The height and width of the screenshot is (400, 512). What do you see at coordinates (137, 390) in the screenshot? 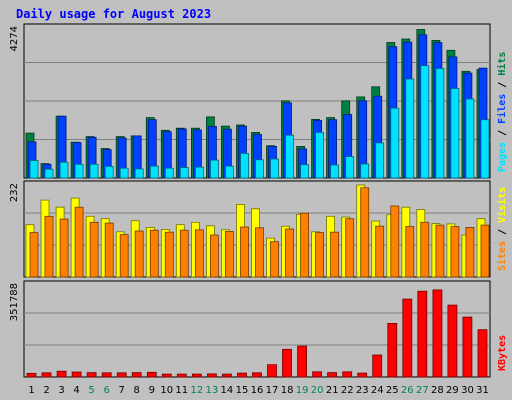
I see `day-label-8: 8` at bounding box center [137, 390].